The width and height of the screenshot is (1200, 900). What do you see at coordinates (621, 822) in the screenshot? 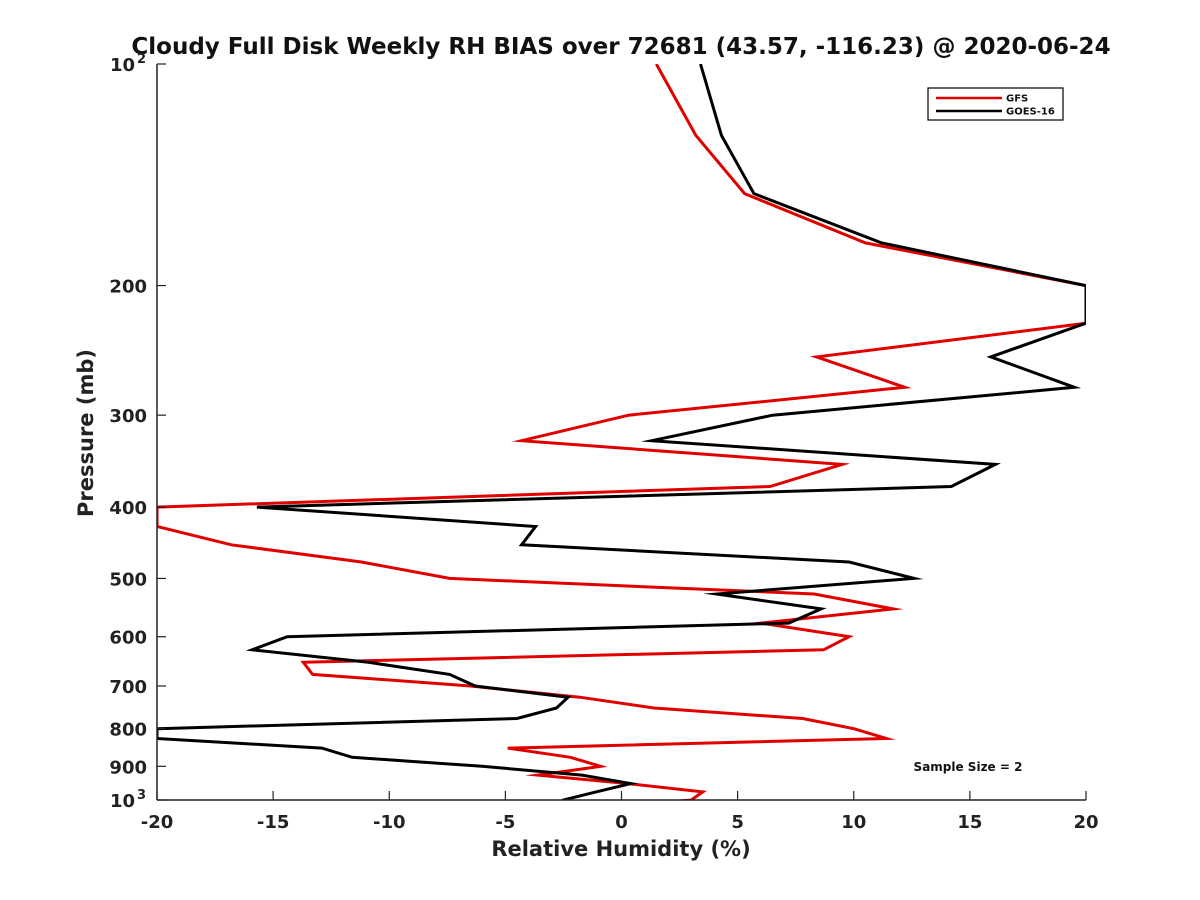
I see `x-tick-label: 0` at bounding box center [621, 822].